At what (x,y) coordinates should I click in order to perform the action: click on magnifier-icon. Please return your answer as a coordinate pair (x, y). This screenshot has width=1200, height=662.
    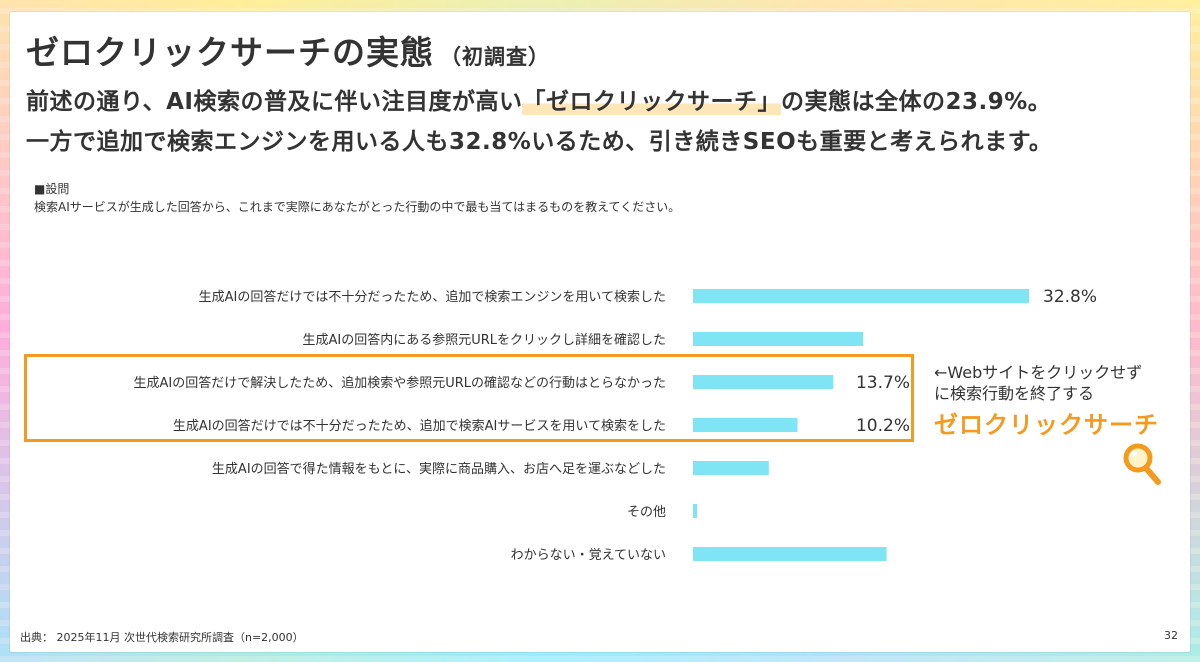
    Looking at the image, I should click on (1142, 464).